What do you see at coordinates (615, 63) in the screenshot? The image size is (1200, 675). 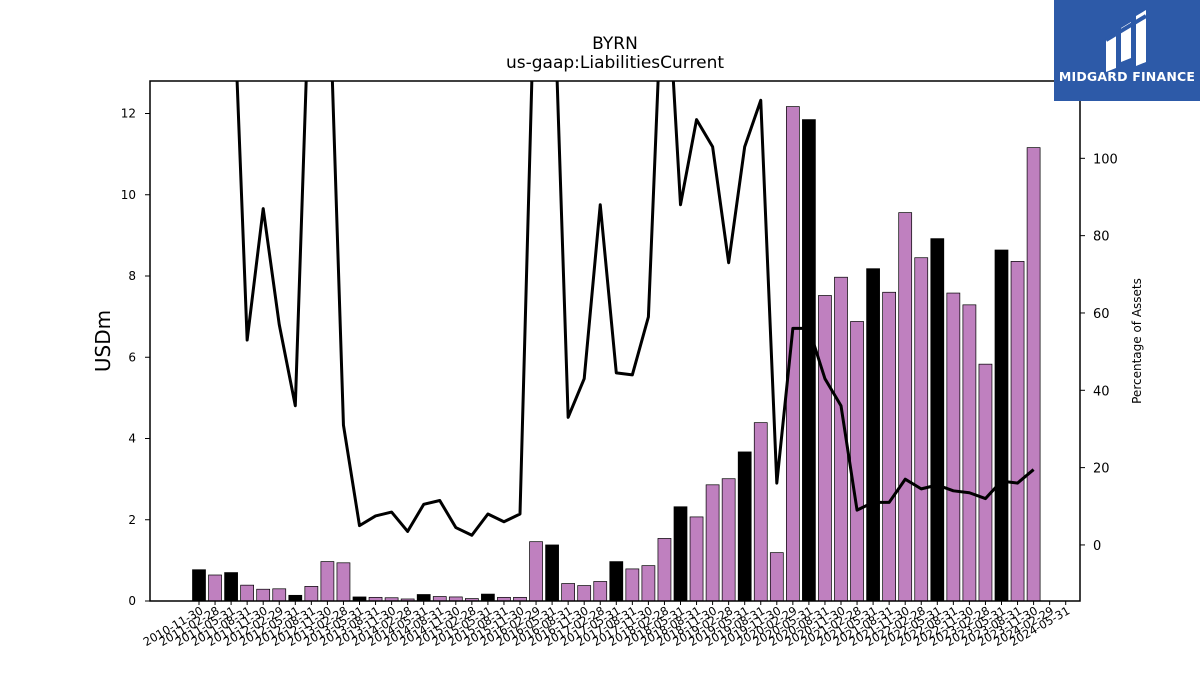 I see `chart-subtitle: us-gaap:LiabilitiesCurrent` at bounding box center [615, 63].